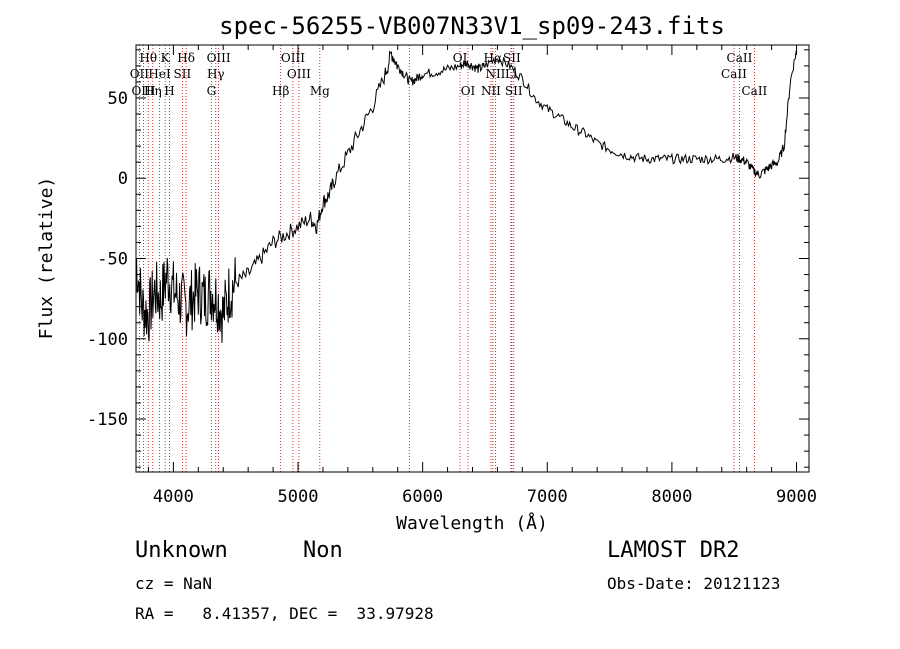 This screenshot has width=900, height=649. I want to click on x-tick-label: 8000, so click(671, 497).